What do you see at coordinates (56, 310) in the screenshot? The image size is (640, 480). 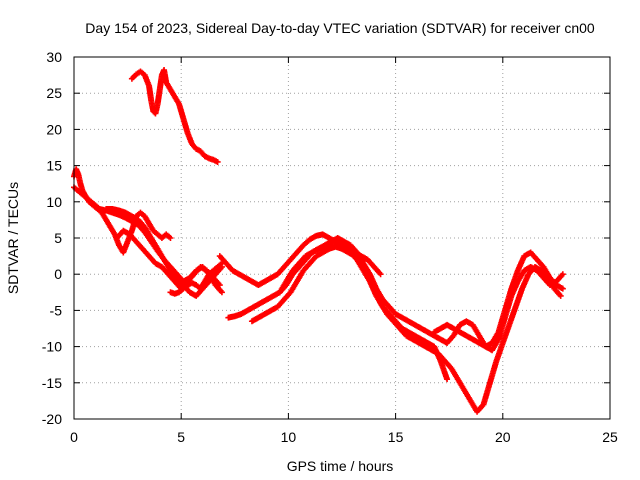 I see `y-tick-label: -5` at bounding box center [56, 310].